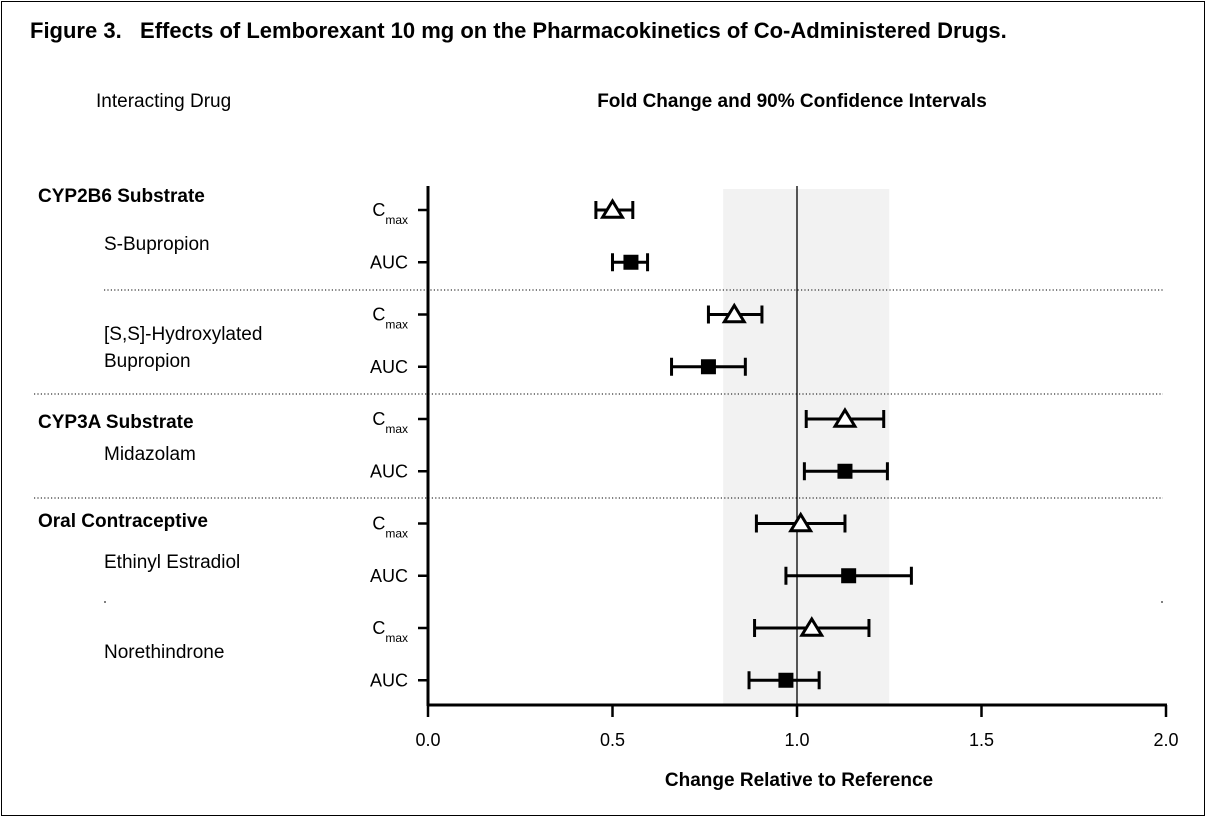 The width and height of the screenshot is (1208, 819). I want to click on confidence-interval-header: Fold Change and 90% Confidence Intervals, so click(792, 101).